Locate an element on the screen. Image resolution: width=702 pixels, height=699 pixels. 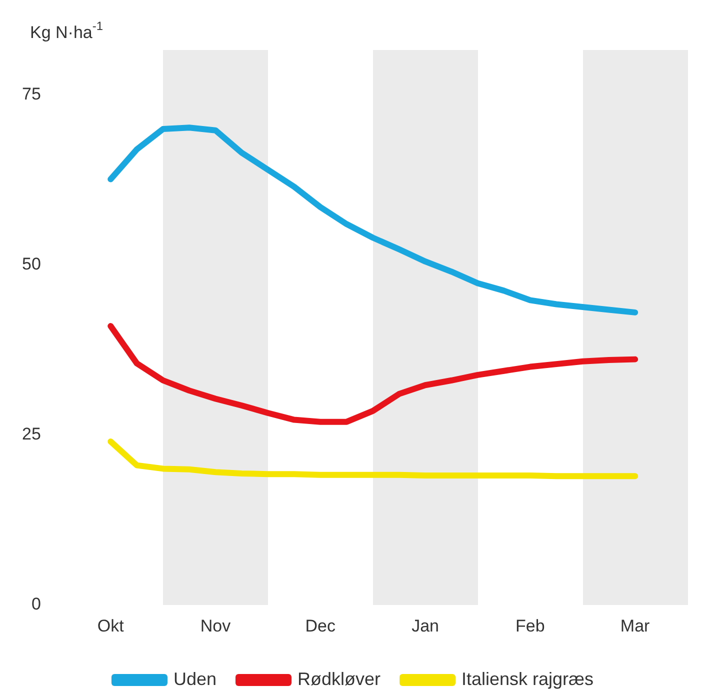
y-tick-label: 50 is located at coordinates (31, 264).